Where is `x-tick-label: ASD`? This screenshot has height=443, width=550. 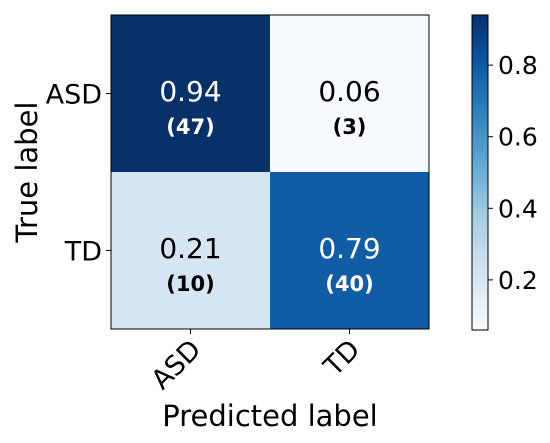
x-tick-label: ASD is located at coordinates (177, 365).